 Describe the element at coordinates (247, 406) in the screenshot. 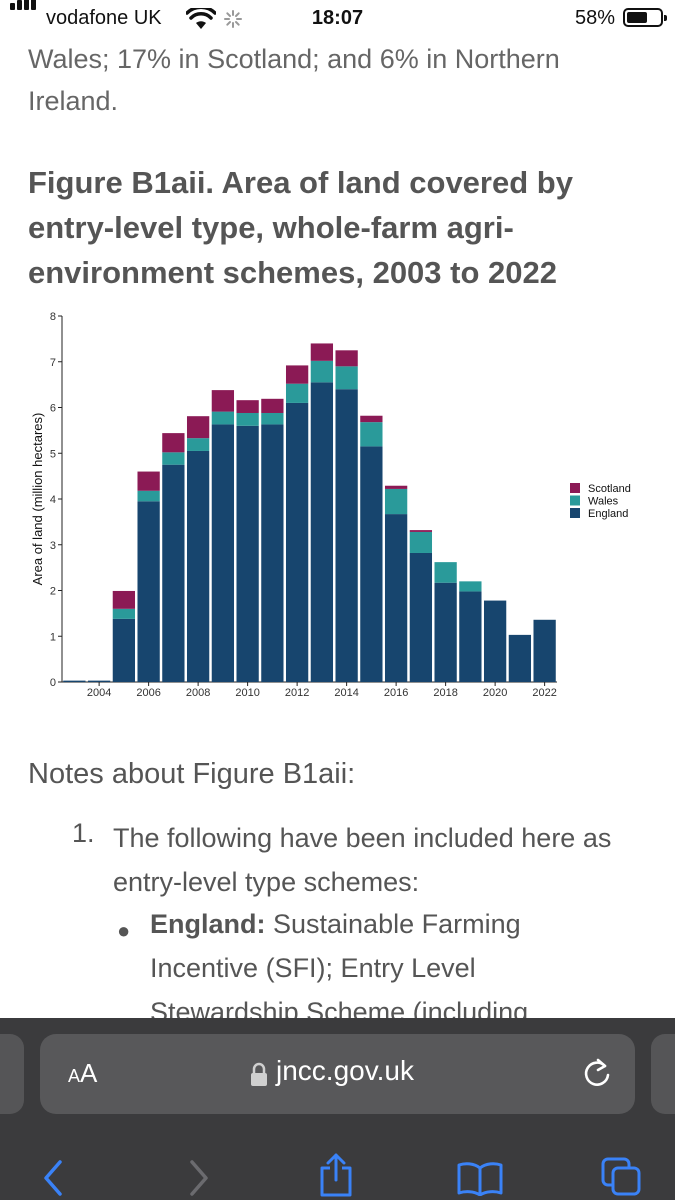

I see `bar-scotland-2010` at that location.